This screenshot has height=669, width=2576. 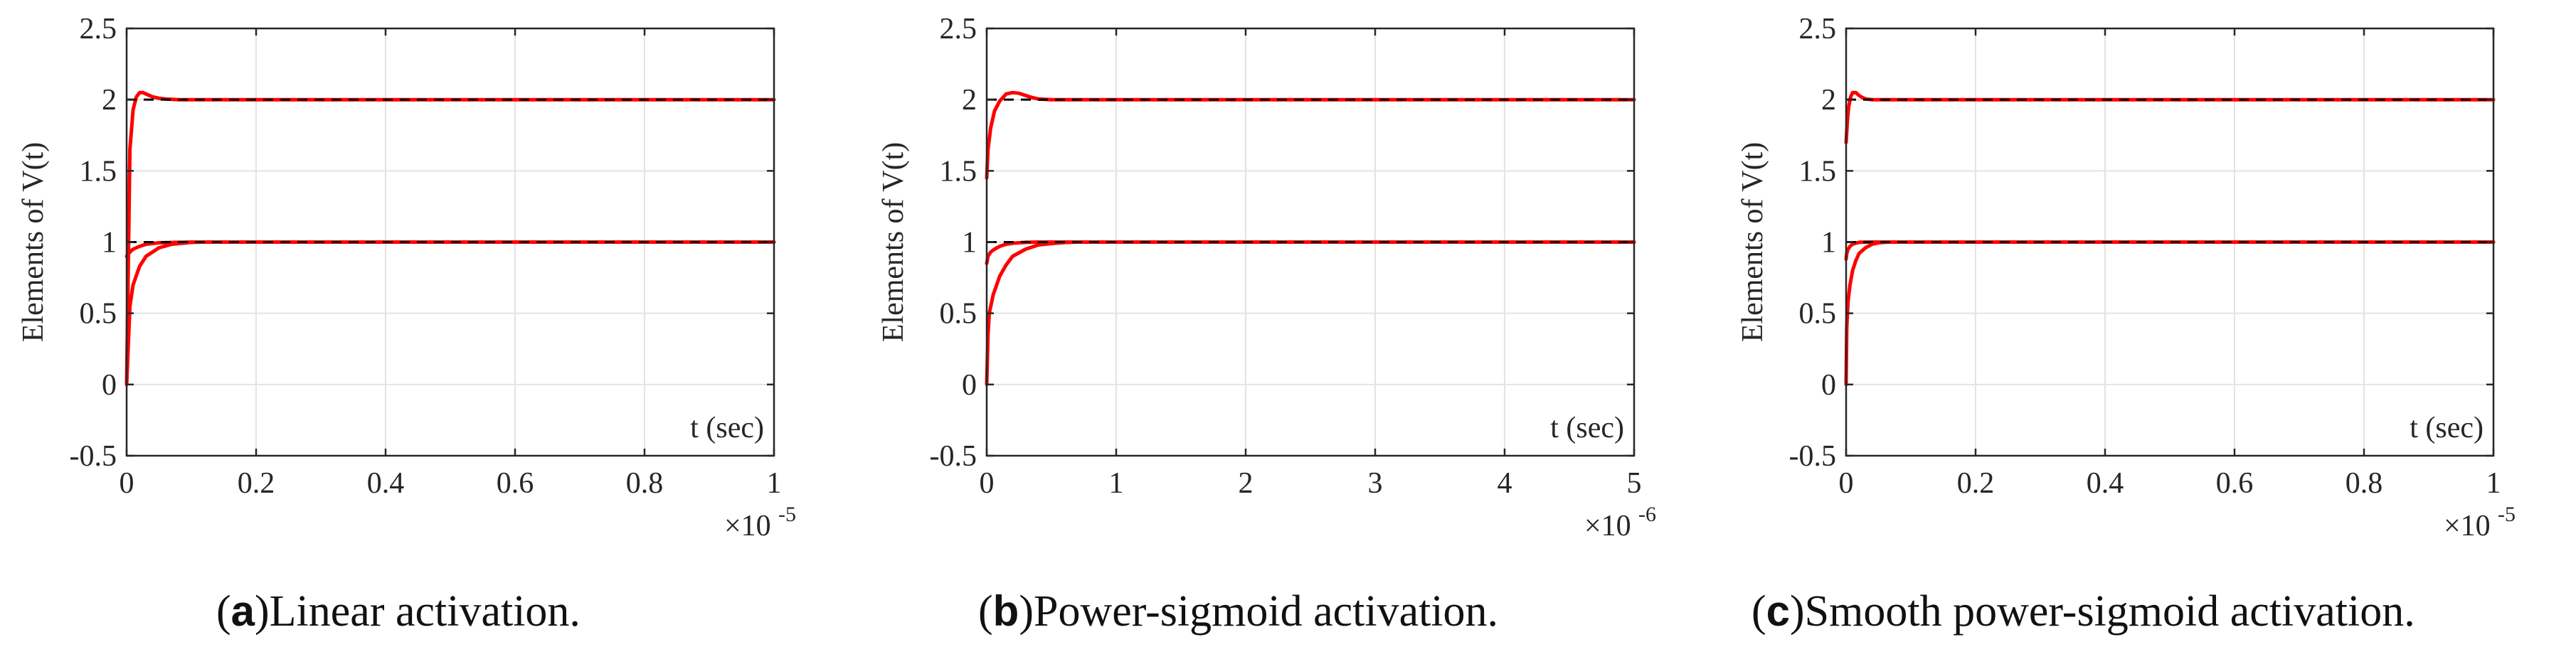 I want to click on x-tick-label: 4, so click(x=1505, y=483).